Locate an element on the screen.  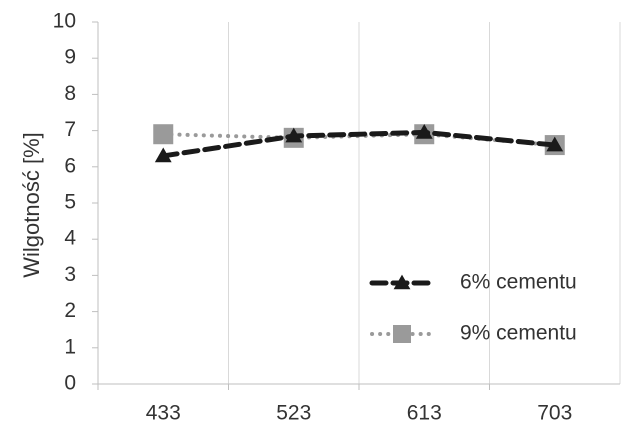
x-tick-label: 433 is located at coordinates (163, 413).